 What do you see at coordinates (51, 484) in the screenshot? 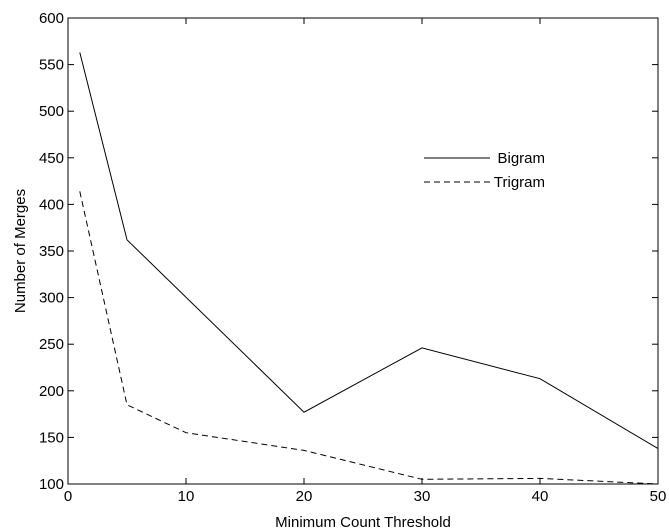
I see `y-tick-label: 100` at bounding box center [51, 484].